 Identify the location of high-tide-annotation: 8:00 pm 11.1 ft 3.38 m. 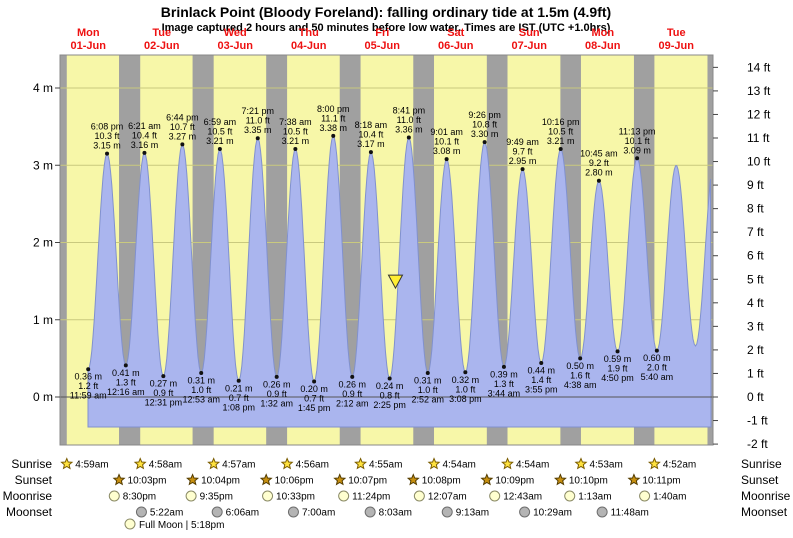
(333, 118).